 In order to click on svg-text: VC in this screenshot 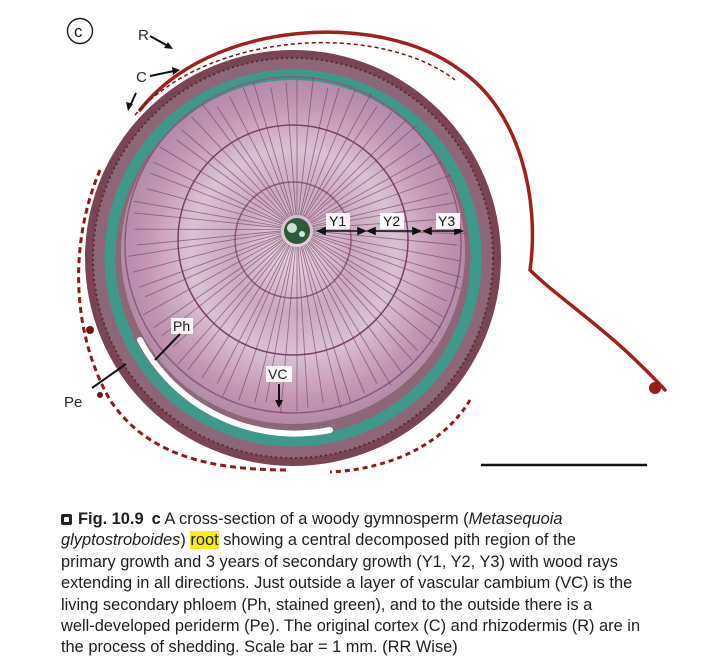, I will do `click(277, 374)`.